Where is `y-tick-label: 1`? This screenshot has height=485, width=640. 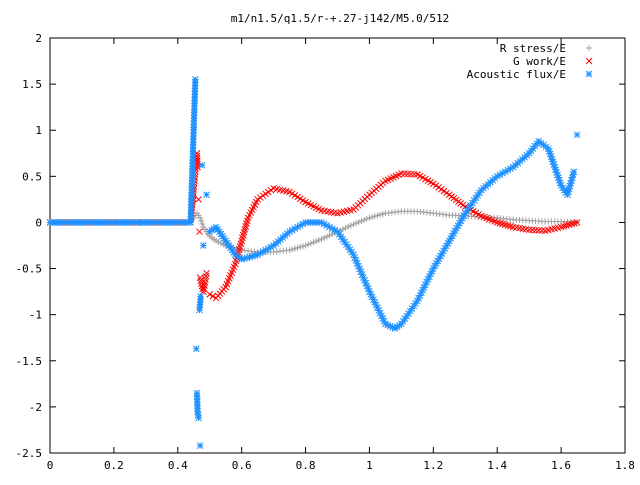 y-tick-label: 1 is located at coordinates (38, 130).